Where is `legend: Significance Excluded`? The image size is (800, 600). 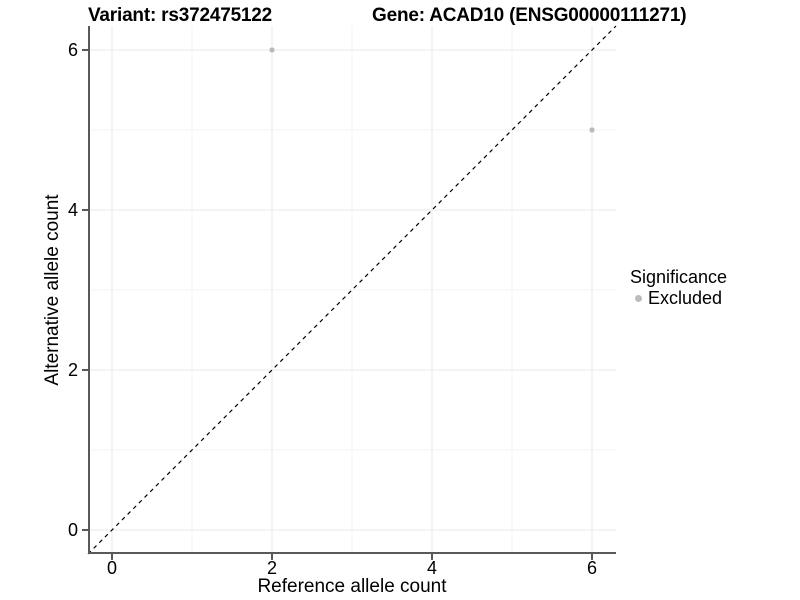 legend: Significance Excluded is located at coordinates (678, 288).